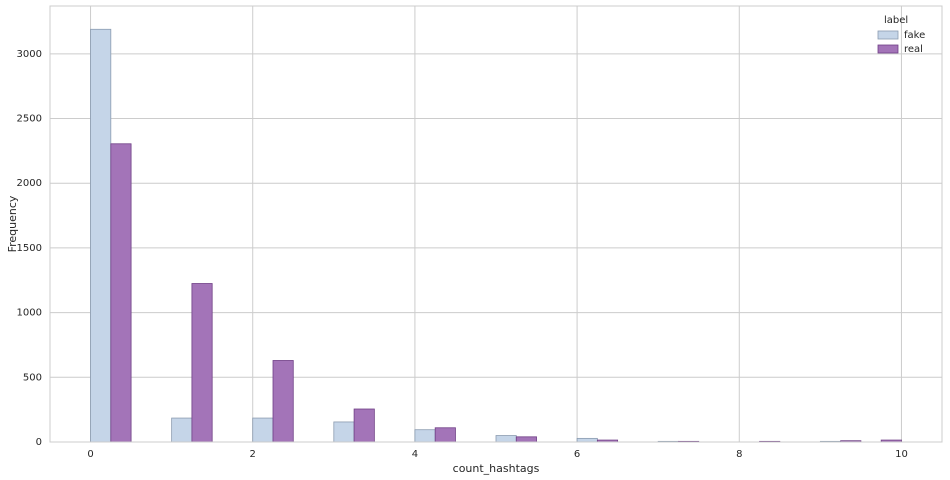  I want to click on y-tick-label: 500, so click(32, 377).